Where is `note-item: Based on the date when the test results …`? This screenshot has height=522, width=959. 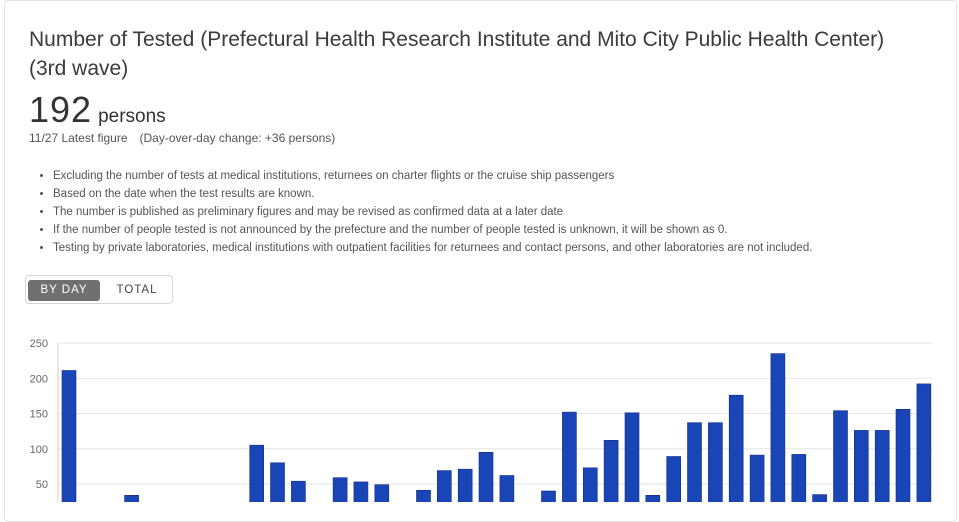
note-item: Based on the date when the test results … is located at coordinates (503, 194).